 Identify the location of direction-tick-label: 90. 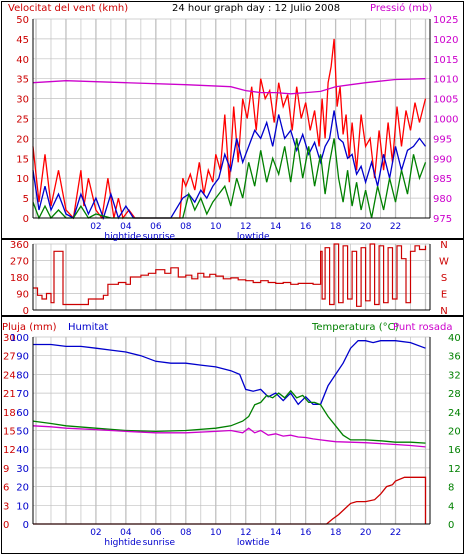
(22, 295).